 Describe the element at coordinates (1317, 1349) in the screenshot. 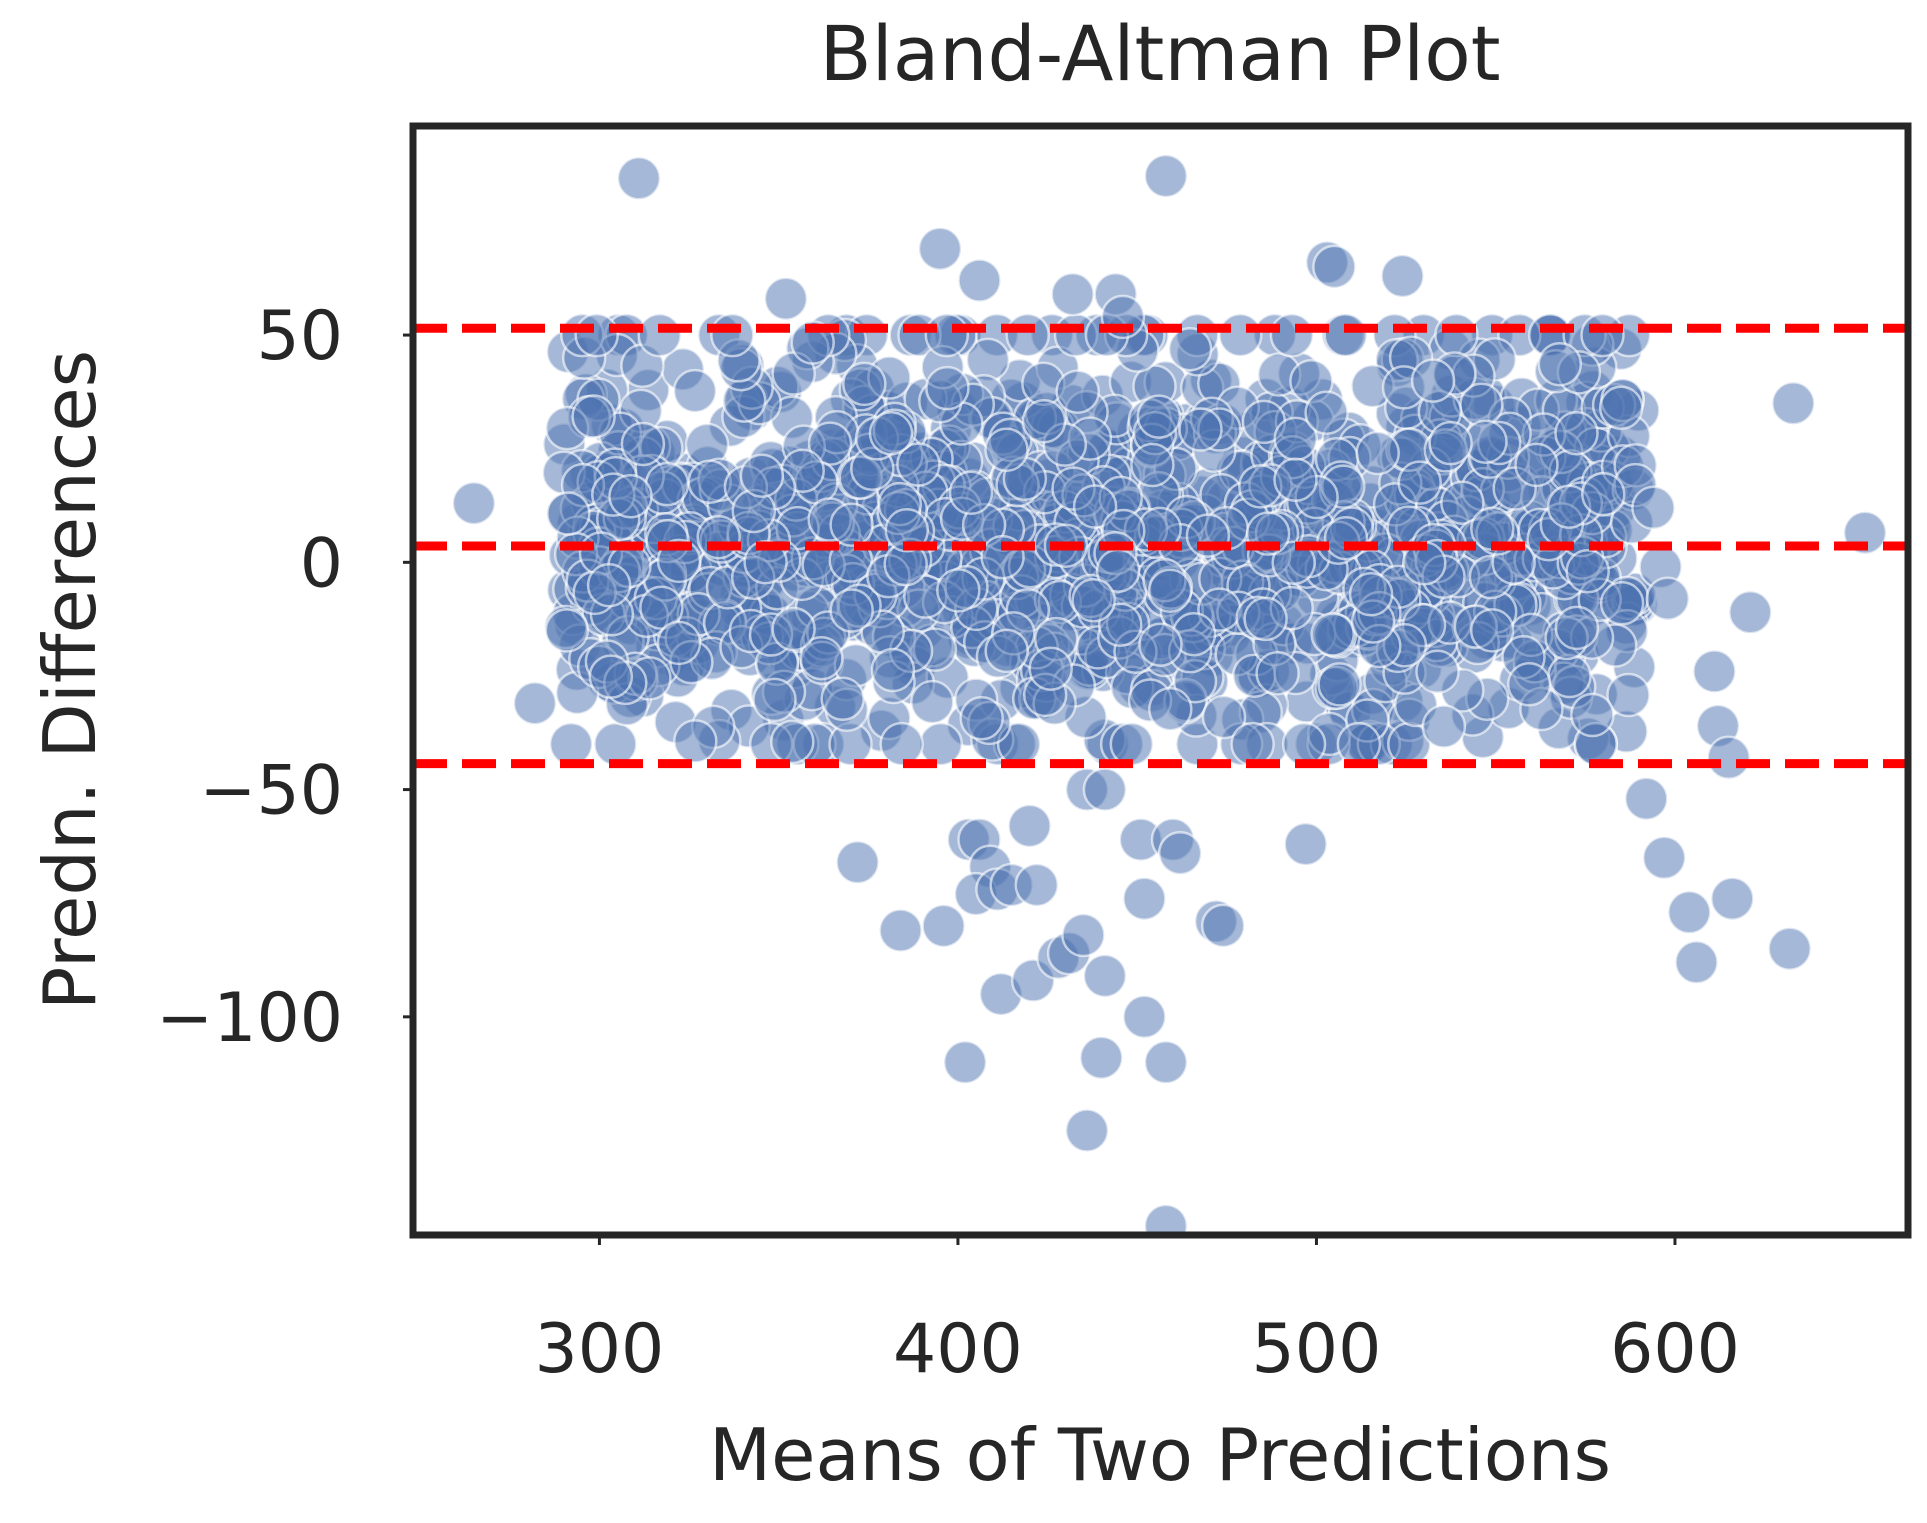

I see `x-tick-label: 500` at that location.